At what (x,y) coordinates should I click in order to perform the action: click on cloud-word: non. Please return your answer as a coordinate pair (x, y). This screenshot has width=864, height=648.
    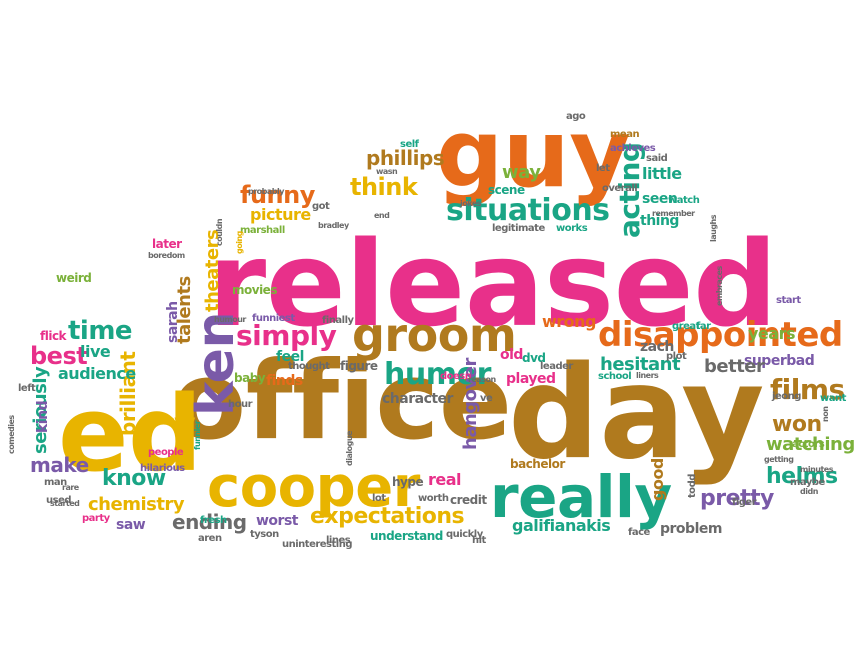
    Looking at the image, I should click on (825, 414).